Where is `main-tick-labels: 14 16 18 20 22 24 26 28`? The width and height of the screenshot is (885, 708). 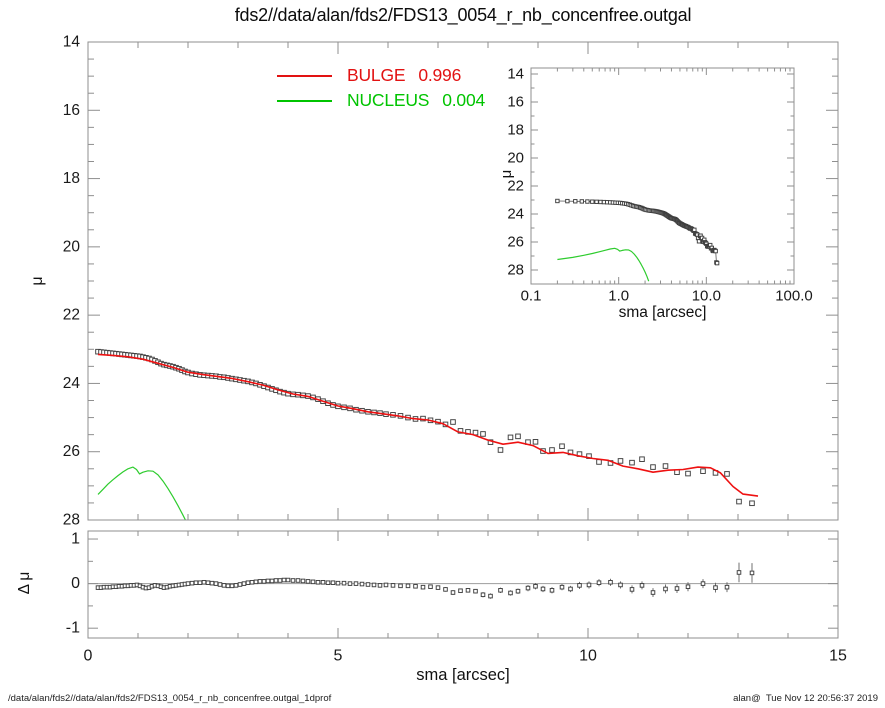
main-tick-labels: 14 16 18 20 22 24 26 28 is located at coordinates (72, 281).